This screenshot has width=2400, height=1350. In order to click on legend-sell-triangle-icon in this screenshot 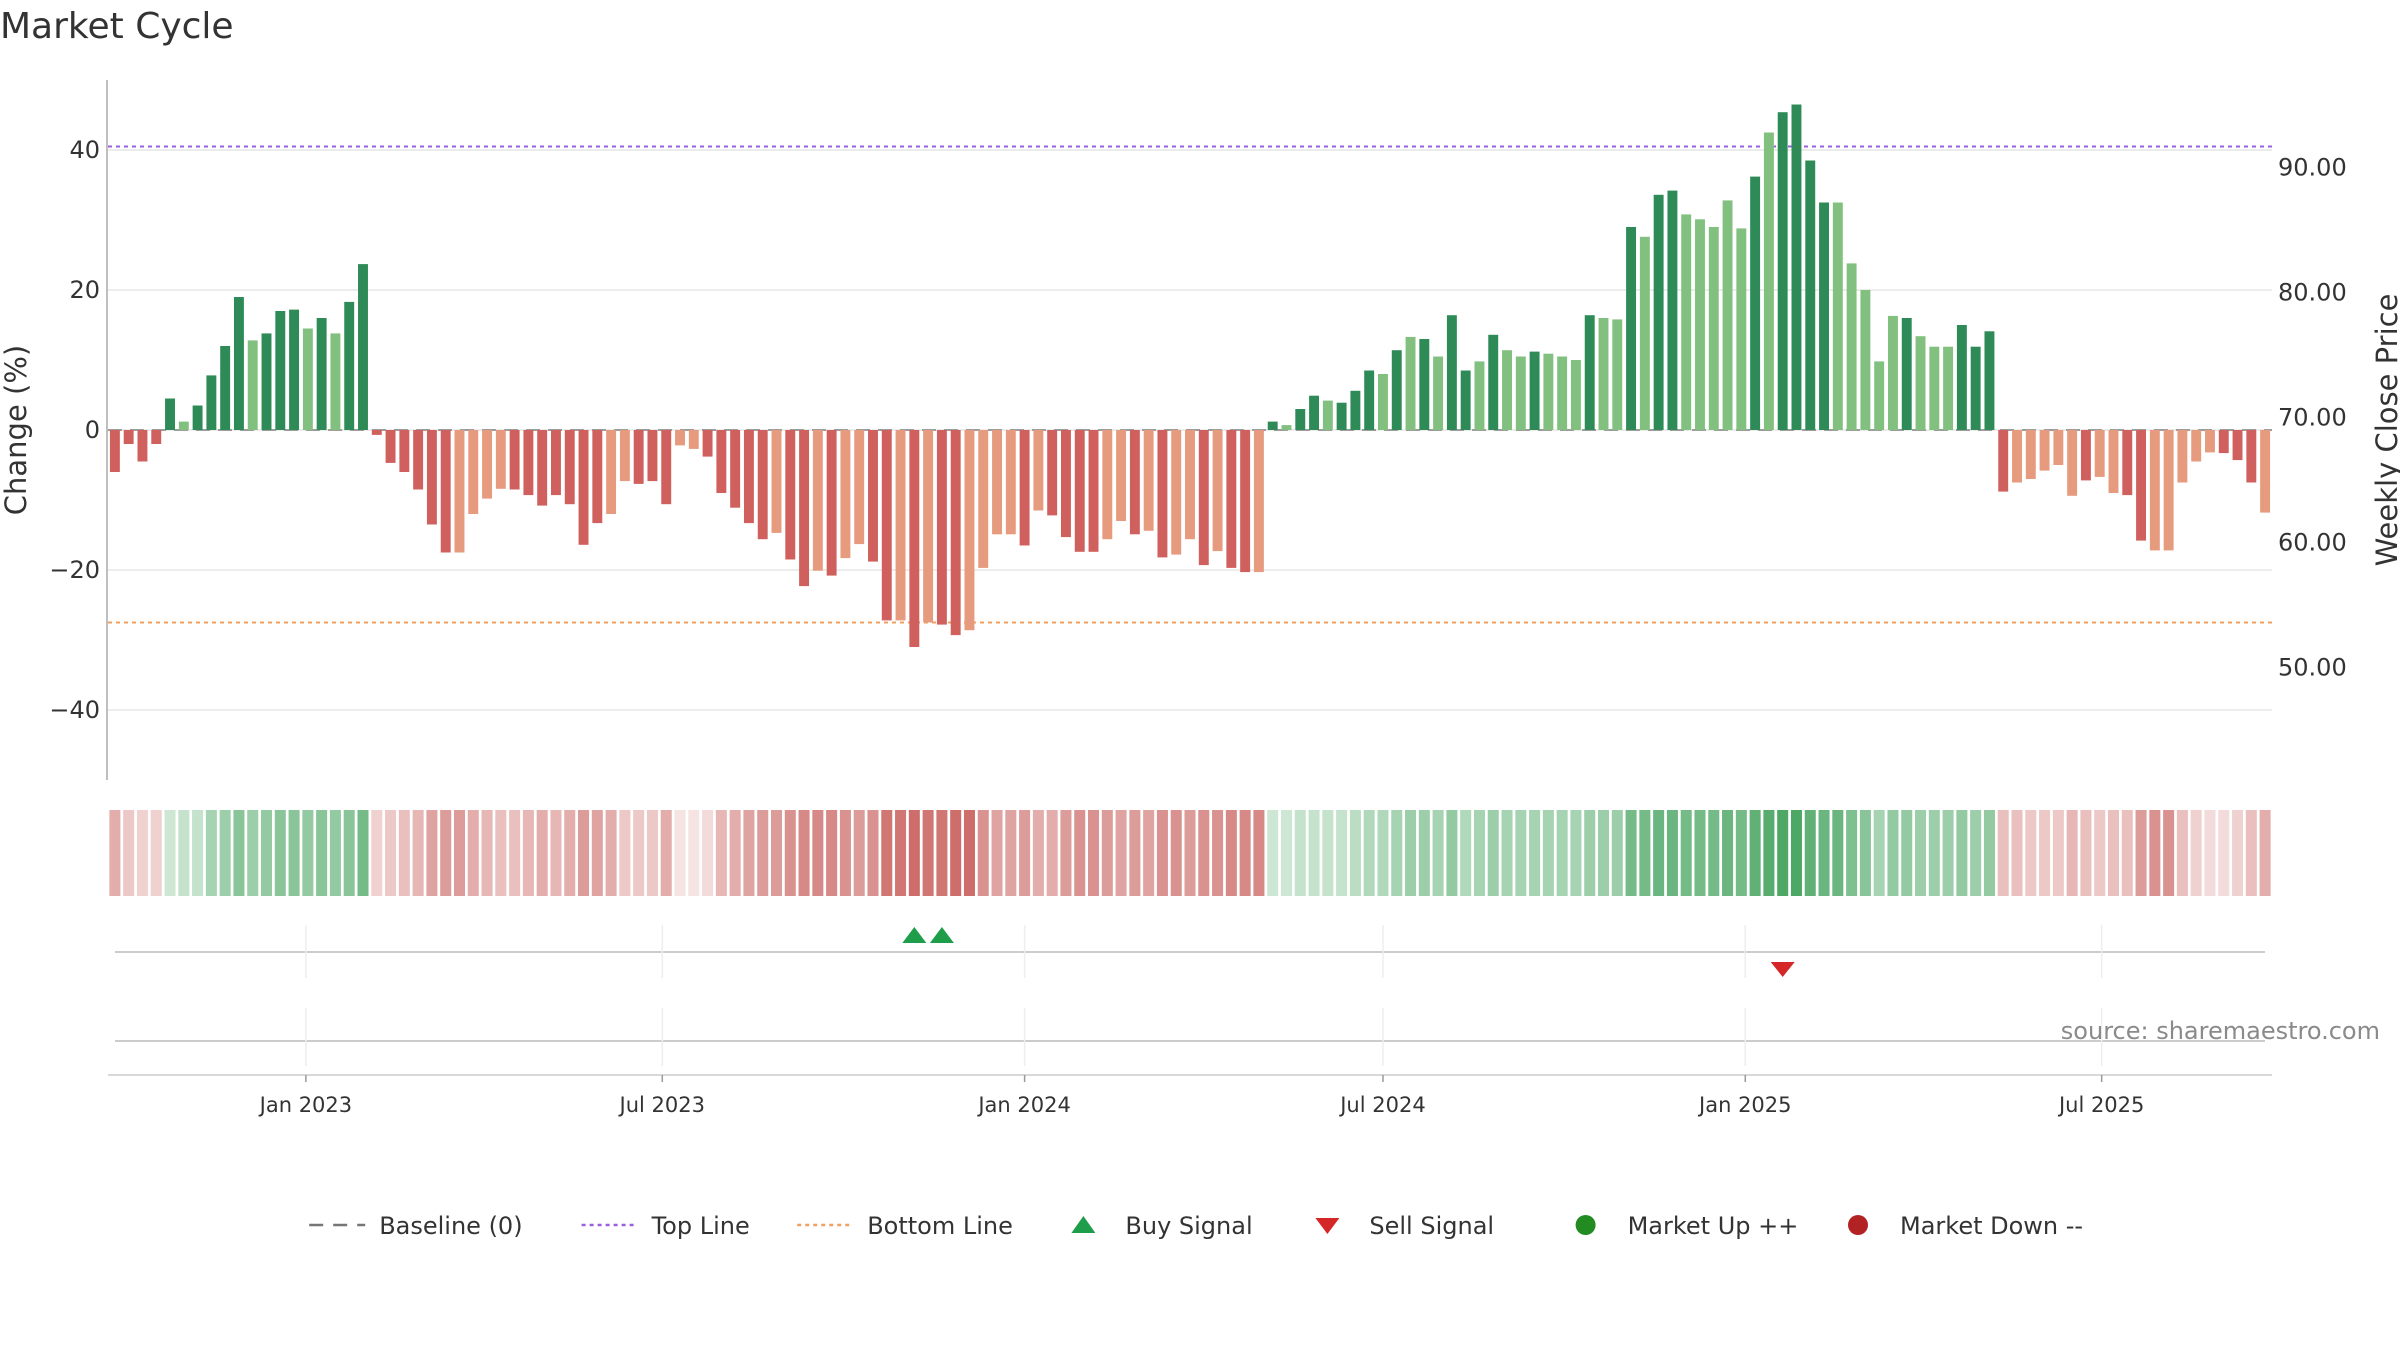, I will do `click(1327, 1226)`.